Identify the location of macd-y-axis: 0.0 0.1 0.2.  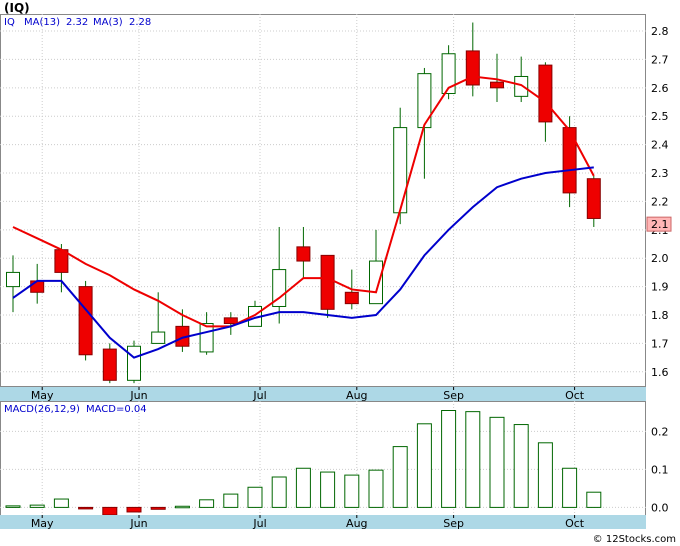
(660, 469).